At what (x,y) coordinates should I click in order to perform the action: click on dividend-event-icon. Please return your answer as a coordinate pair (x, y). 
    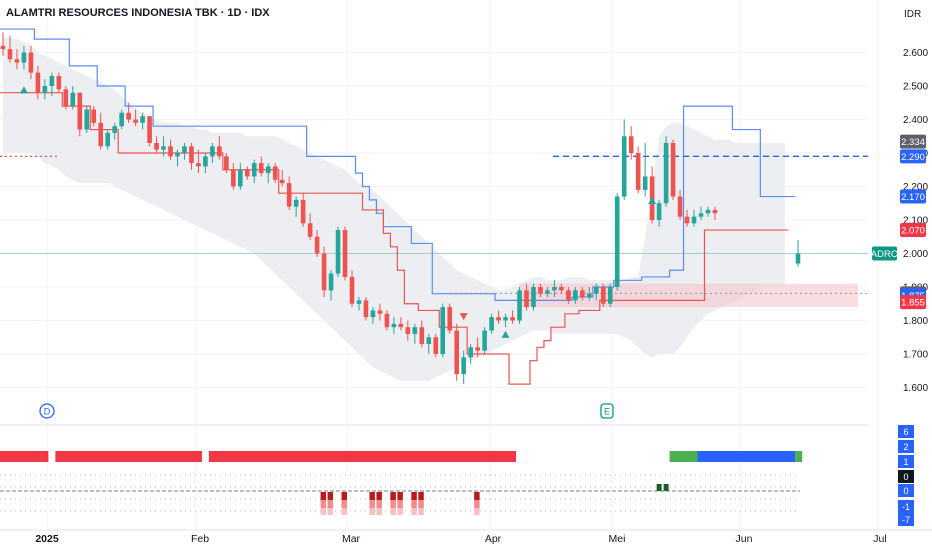
    Looking at the image, I should click on (47, 411).